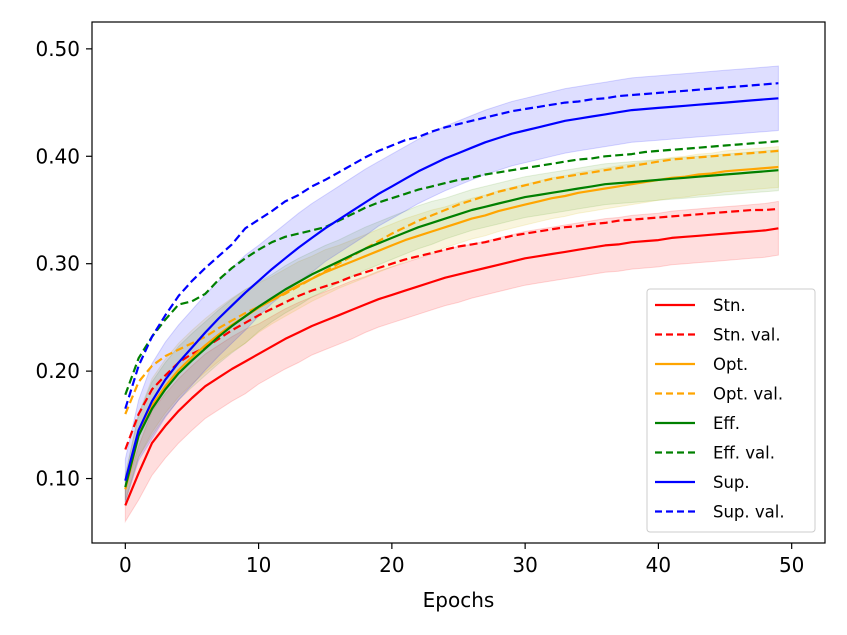 The image size is (847, 635). I want to click on y-tick-label: 0.30, so click(57, 264).